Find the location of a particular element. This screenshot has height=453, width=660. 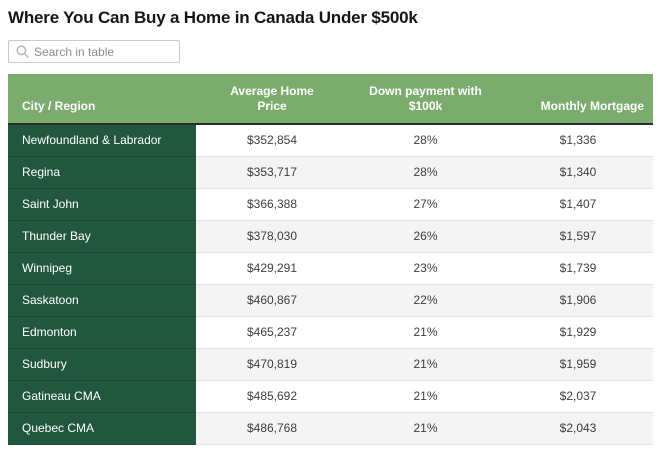

cell-average-price: $486,768 is located at coordinates (272, 428).